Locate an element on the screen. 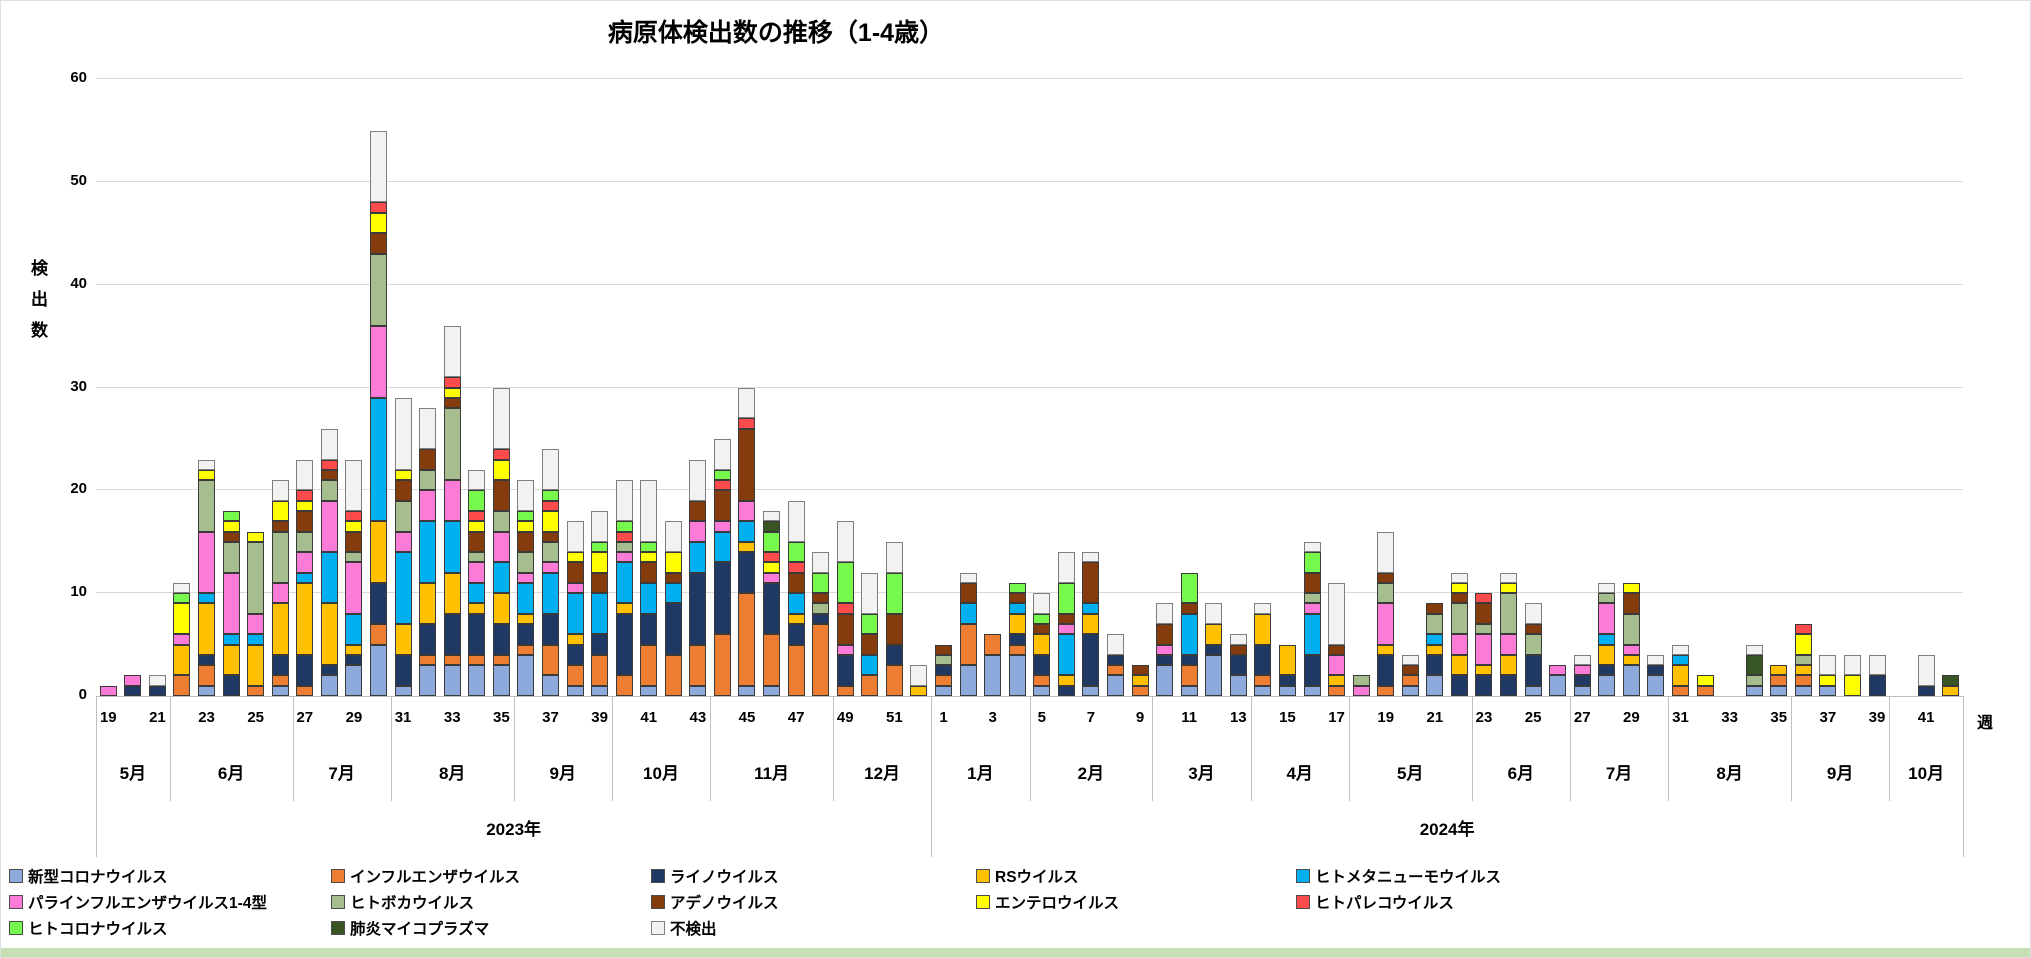 Image resolution: width=2031 pixels, height=958 pixels. y-tick-40: 40 is located at coordinates (78, 283).